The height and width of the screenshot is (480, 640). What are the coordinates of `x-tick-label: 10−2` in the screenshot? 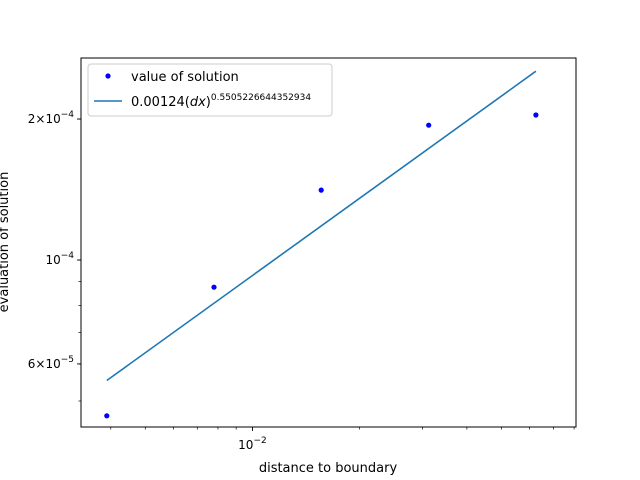 It's located at (252, 444).